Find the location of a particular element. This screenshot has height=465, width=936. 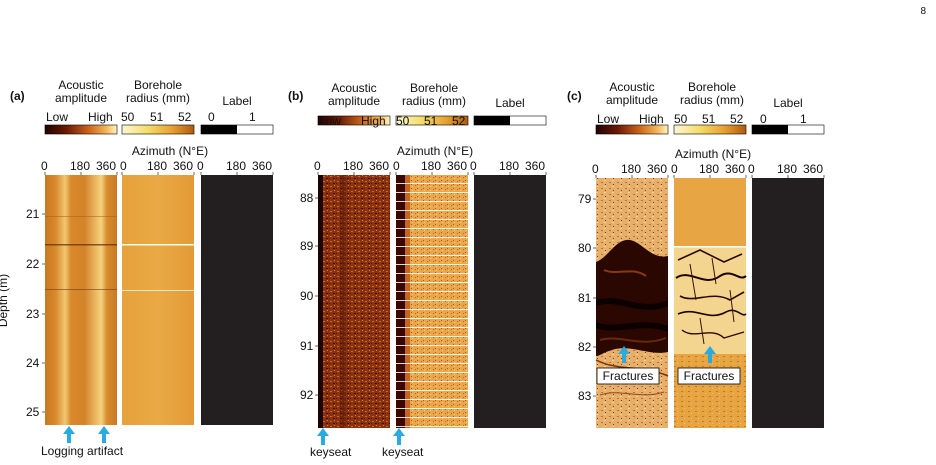

radius-title-c: Borehole radius (mm) is located at coordinates (711, 93).